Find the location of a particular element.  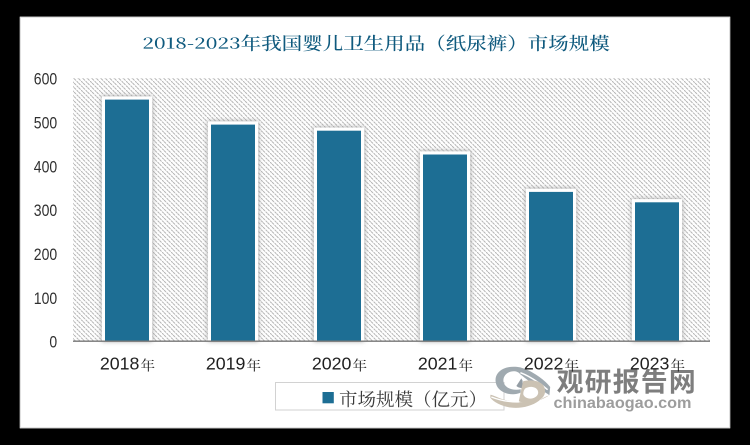

svg-text: 2022 is located at coordinates (544, 363).